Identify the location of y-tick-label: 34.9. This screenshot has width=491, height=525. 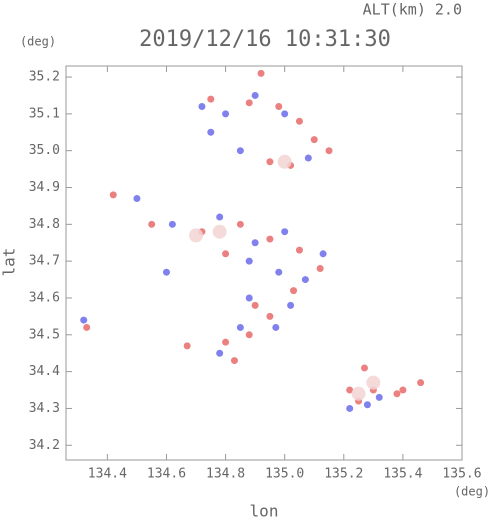
(44, 187).